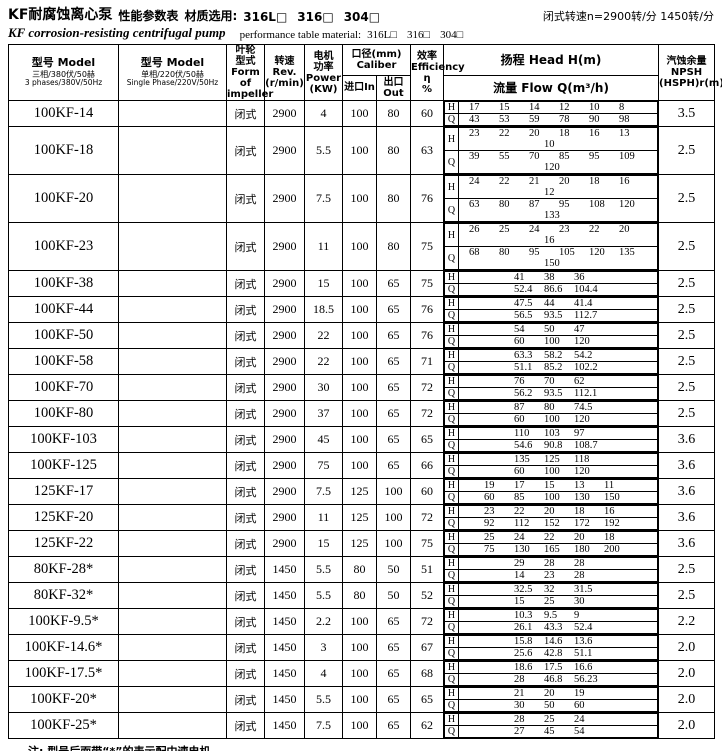 The height and width of the screenshot is (751, 722). What do you see at coordinates (624, 133) in the screenshot?
I see `hq-head-value: 13` at bounding box center [624, 133].